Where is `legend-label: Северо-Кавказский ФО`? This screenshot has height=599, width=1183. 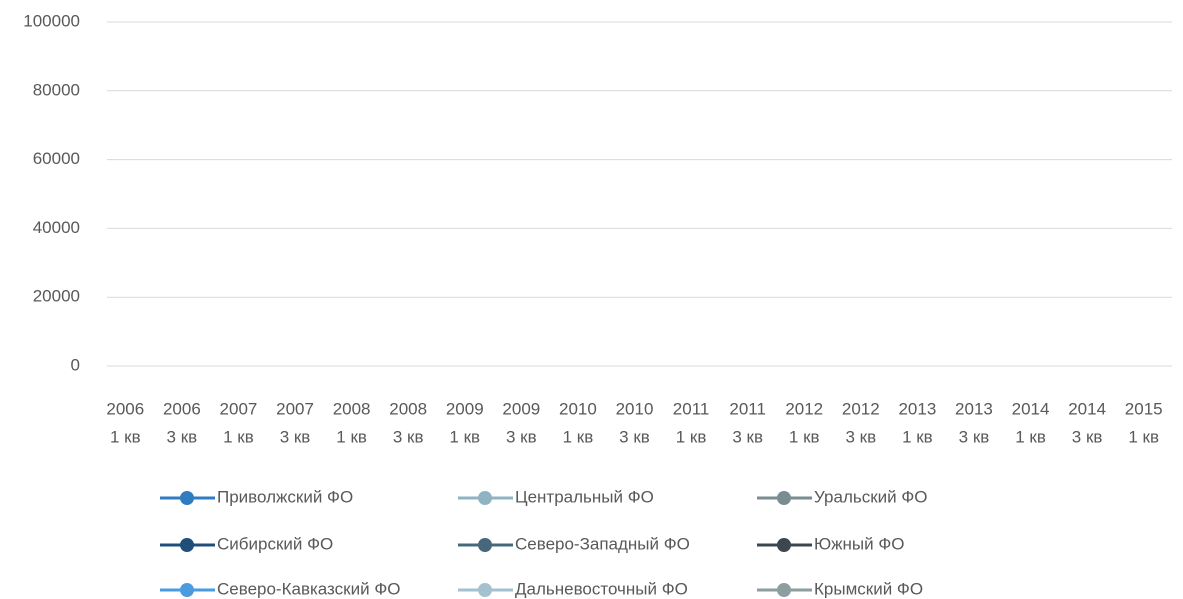 legend-label: Северо-Кавказский ФО is located at coordinates (308, 588).